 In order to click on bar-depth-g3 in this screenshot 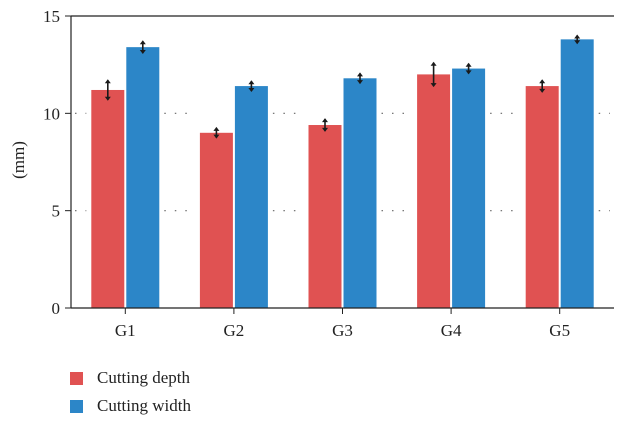, I will do `click(325, 216)`.